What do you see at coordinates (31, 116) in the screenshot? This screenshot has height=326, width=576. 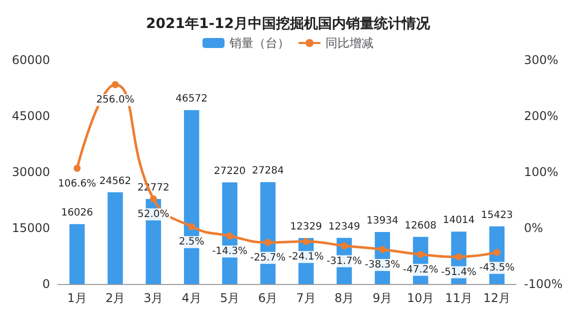 I see `y-tick-label: 45000` at bounding box center [31, 116].